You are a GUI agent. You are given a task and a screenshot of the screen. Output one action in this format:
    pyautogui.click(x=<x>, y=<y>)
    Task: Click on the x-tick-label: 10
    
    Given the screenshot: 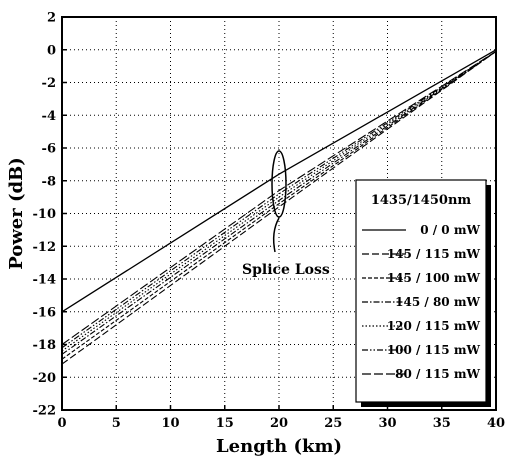 What is the action you would take?
    pyautogui.click(x=170, y=423)
    